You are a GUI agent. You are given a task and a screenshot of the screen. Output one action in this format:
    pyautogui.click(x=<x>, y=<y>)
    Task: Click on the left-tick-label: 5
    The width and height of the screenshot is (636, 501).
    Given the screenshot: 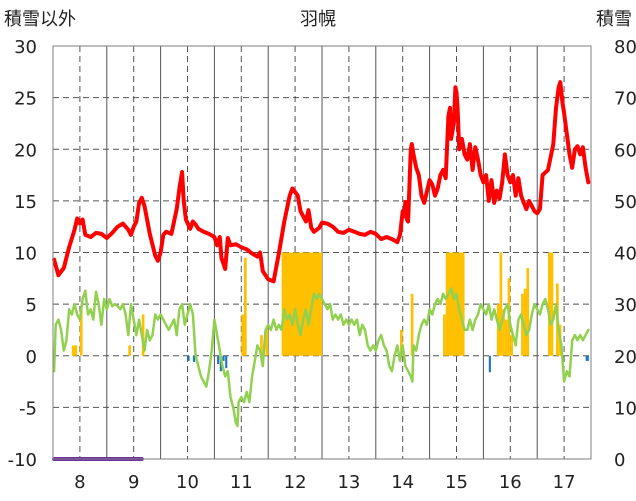 What is the action you would take?
    pyautogui.click(x=31, y=305)
    